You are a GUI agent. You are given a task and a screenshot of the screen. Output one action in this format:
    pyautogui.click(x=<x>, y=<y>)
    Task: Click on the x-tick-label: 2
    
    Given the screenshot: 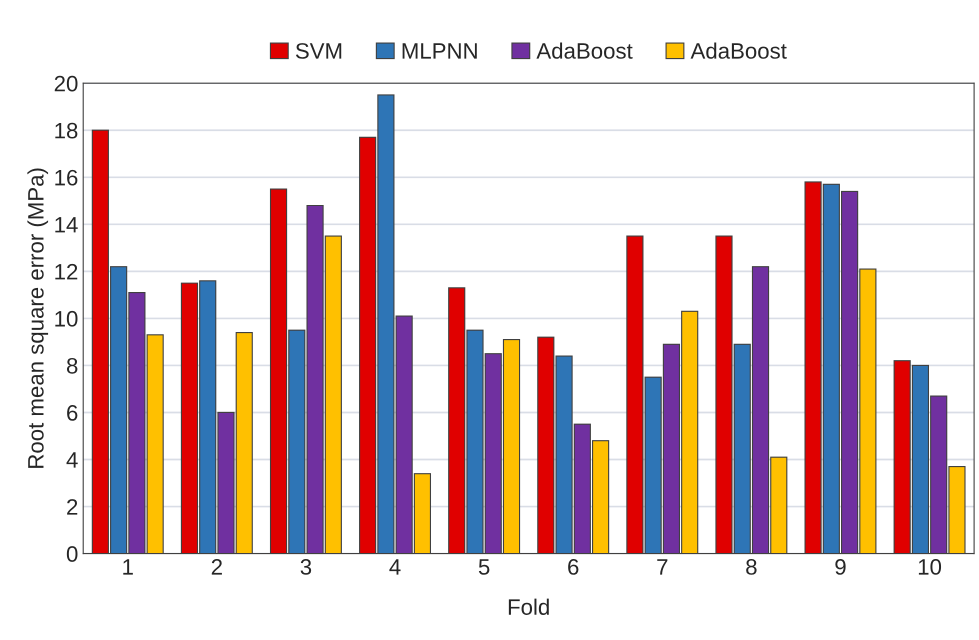 What is the action you would take?
    pyautogui.click(x=217, y=567)
    